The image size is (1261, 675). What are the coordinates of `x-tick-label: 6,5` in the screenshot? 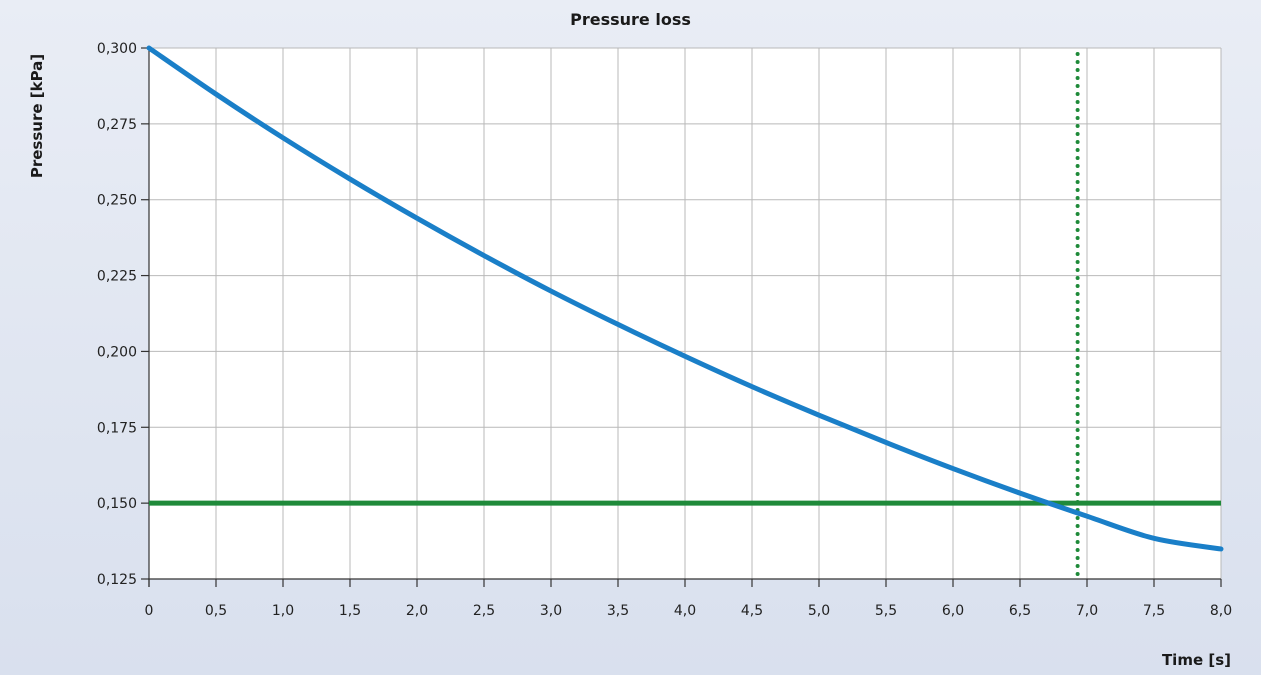 It's located at (1020, 611).